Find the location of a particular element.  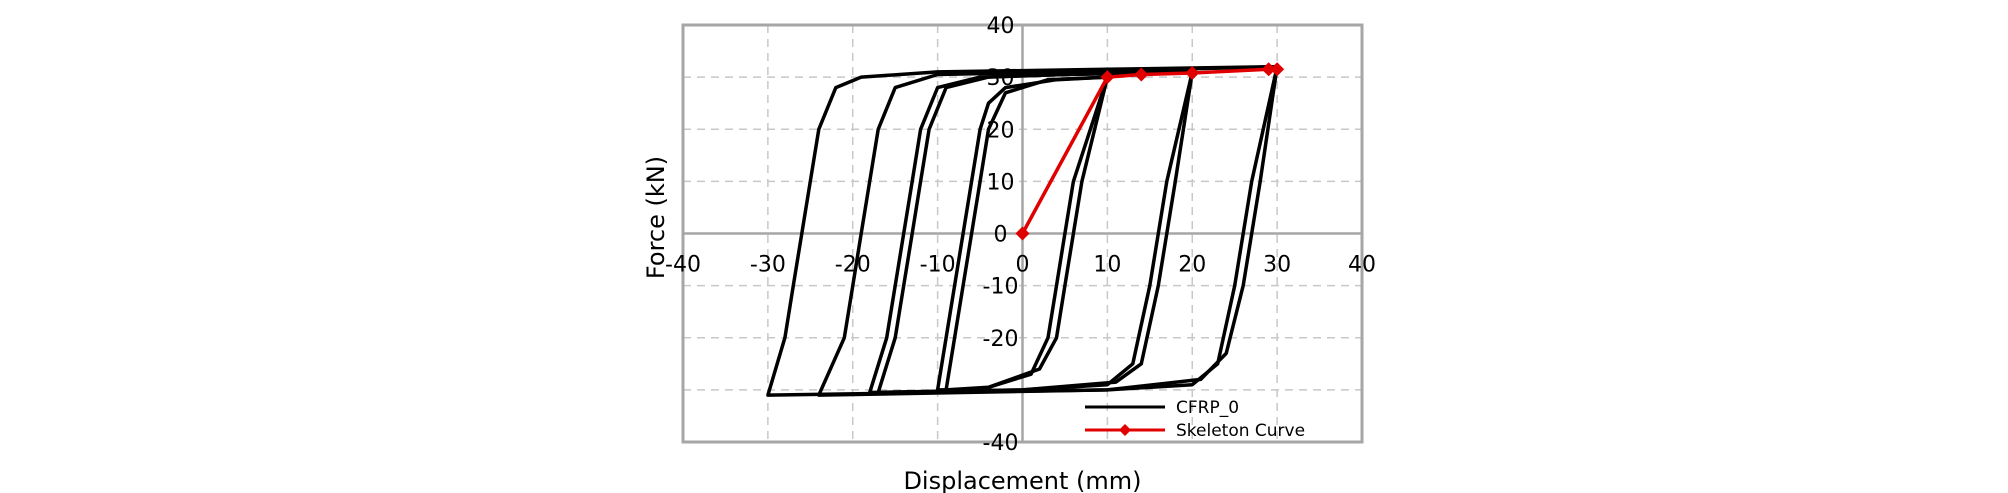

x-tick-label: -20 is located at coordinates (853, 265).